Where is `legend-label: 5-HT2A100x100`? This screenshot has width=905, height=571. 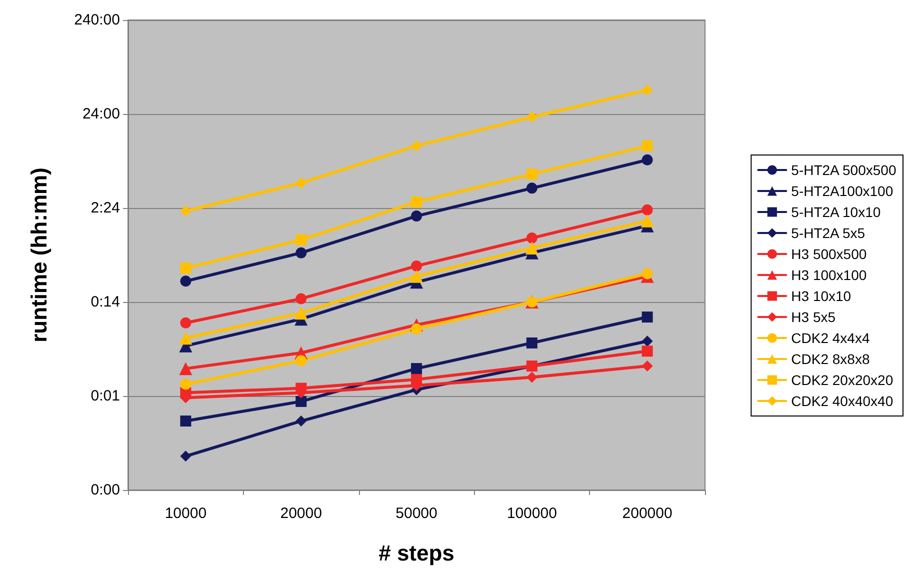 legend-label: 5-HT2A100x100 is located at coordinates (842, 191).